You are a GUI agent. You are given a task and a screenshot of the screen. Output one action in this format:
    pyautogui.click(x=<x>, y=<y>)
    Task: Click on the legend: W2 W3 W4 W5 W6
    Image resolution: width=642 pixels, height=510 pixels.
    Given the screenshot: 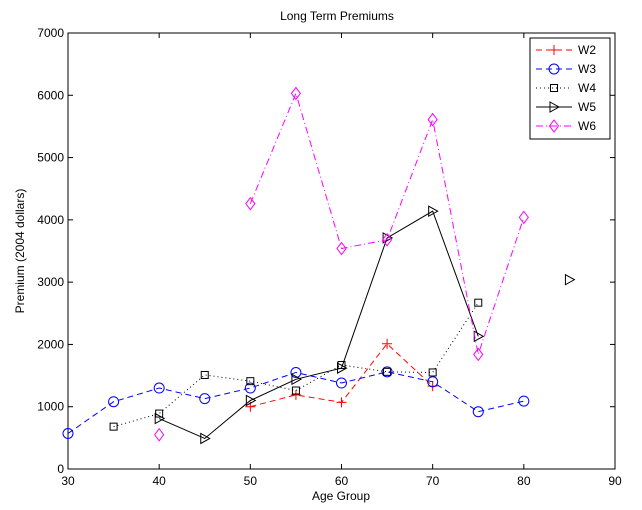 What is the action you would take?
    pyautogui.click(x=570, y=88)
    